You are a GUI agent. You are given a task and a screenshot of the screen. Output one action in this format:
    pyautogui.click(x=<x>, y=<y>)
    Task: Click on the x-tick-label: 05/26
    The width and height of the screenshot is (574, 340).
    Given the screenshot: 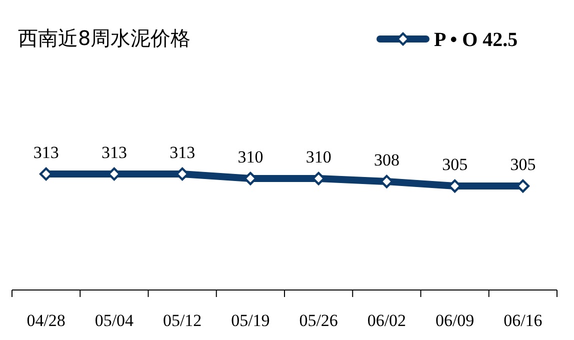 What is the action you would take?
    pyautogui.click(x=318, y=320)
    